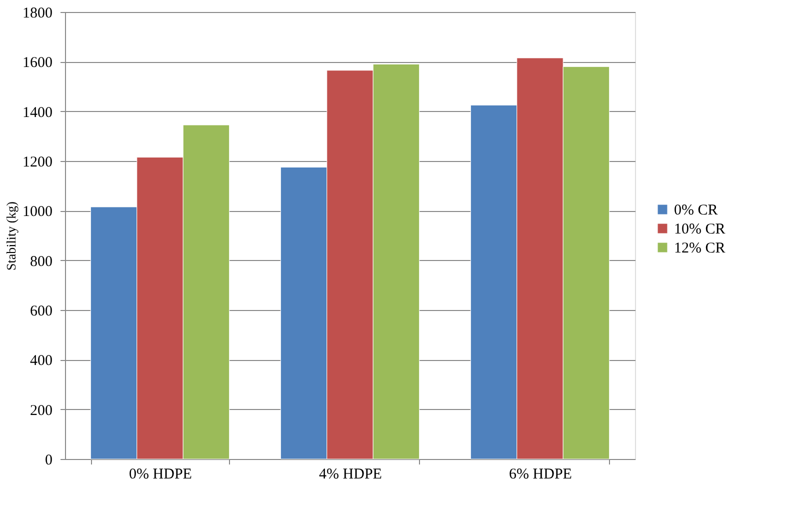 The width and height of the screenshot is (803, 511). I want to click on y-tick-label: 200, so click(41, 410).